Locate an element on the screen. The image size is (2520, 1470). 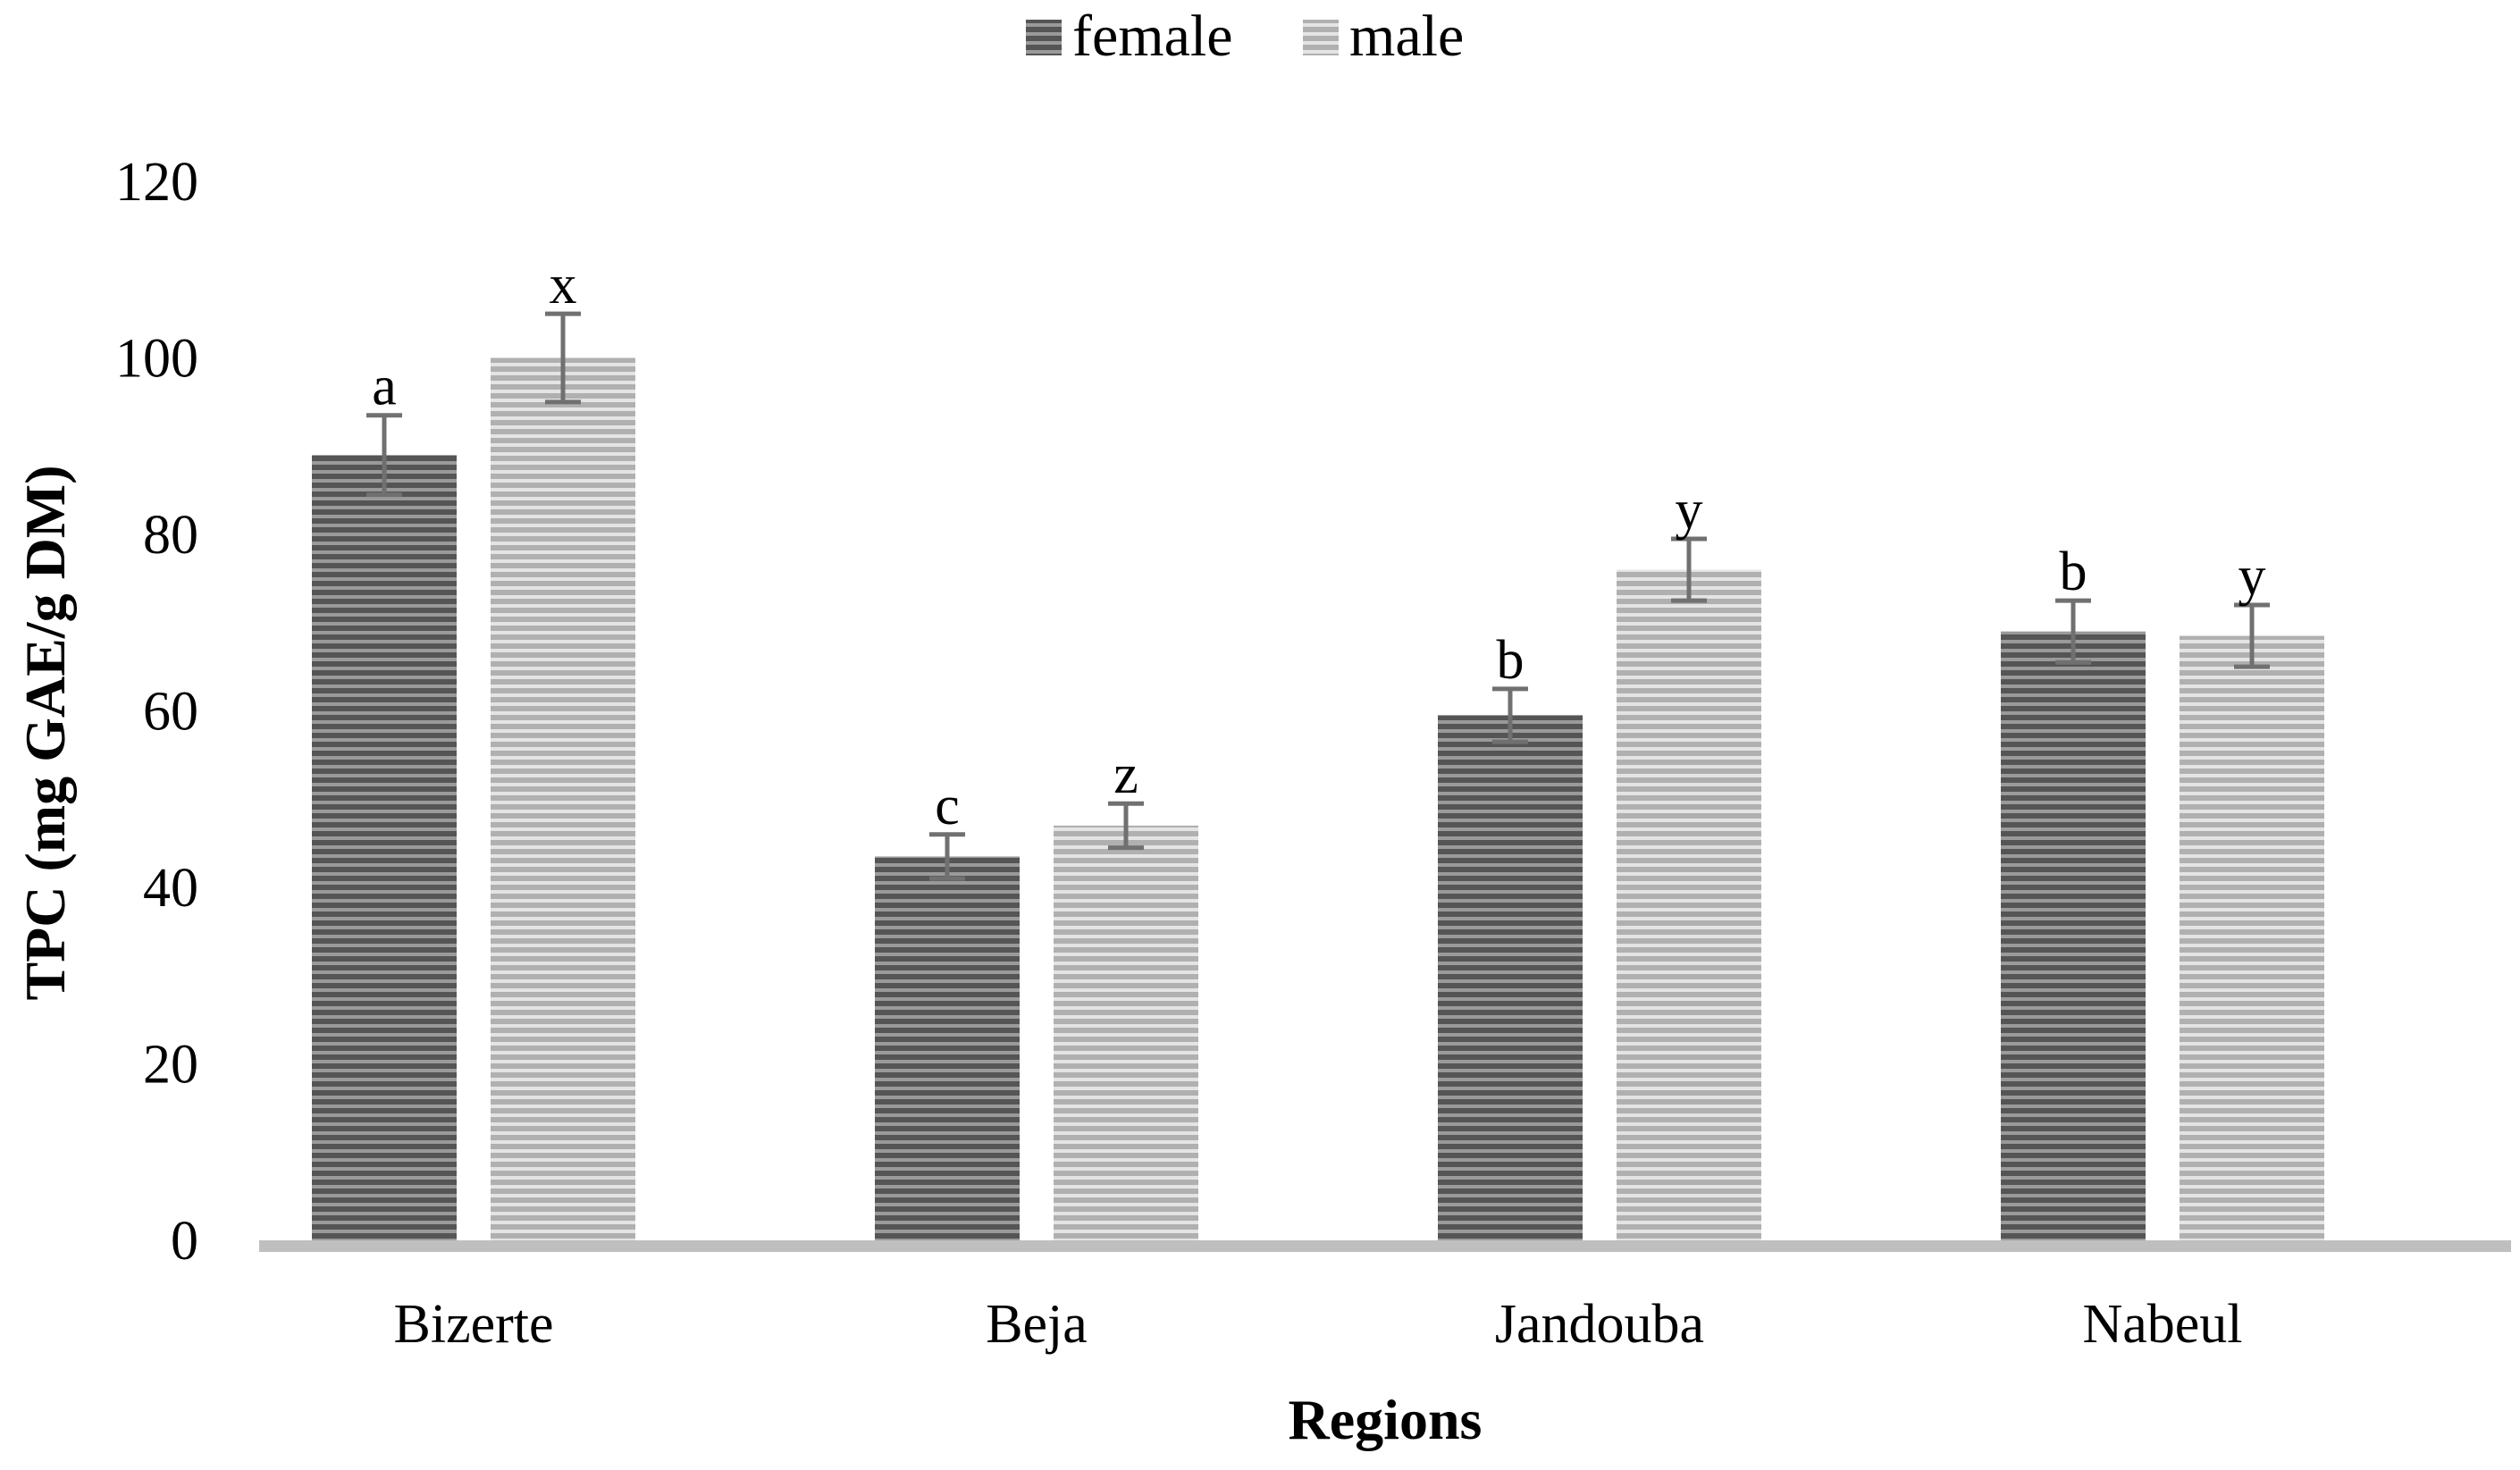
legend-swatch-male is located at coordinates (1321, 37).